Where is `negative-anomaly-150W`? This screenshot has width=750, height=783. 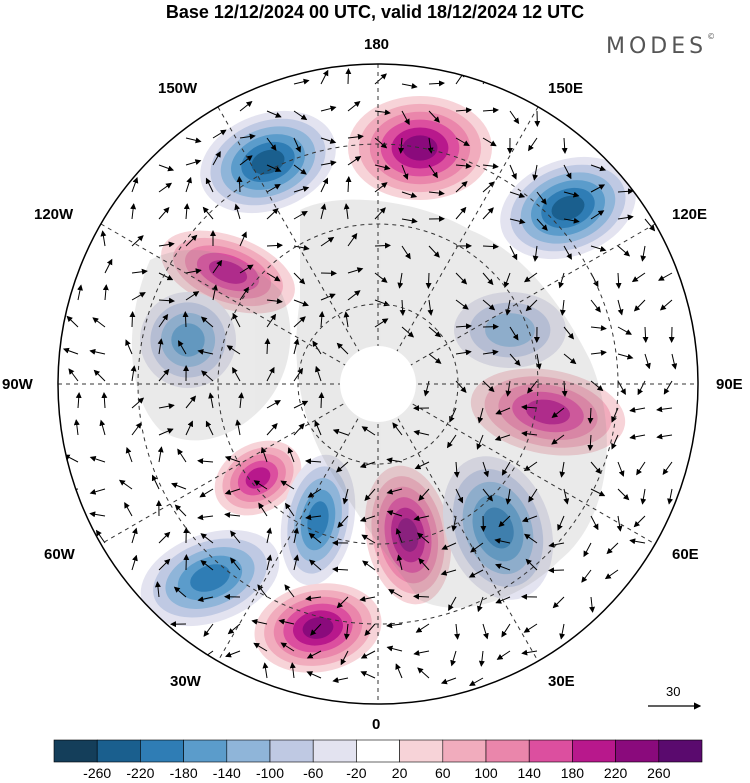
negative-anomaly-150W is located at coordinates (268, 162).